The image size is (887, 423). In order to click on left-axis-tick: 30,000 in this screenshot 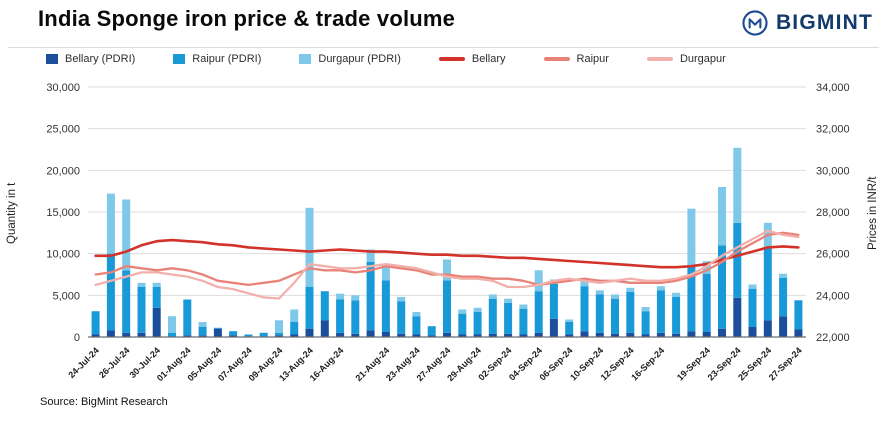, I will do `click(63, 88)`.